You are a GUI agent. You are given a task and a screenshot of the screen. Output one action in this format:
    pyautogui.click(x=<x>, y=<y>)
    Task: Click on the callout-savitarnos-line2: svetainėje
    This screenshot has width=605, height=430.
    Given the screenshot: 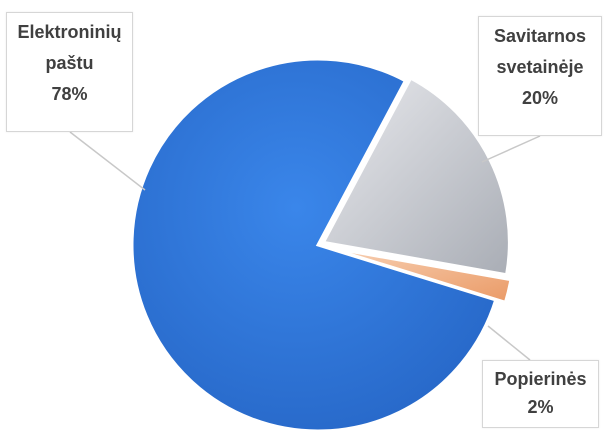 What is the action you would take?
    pyautogui.click(x=540, y=67)
    